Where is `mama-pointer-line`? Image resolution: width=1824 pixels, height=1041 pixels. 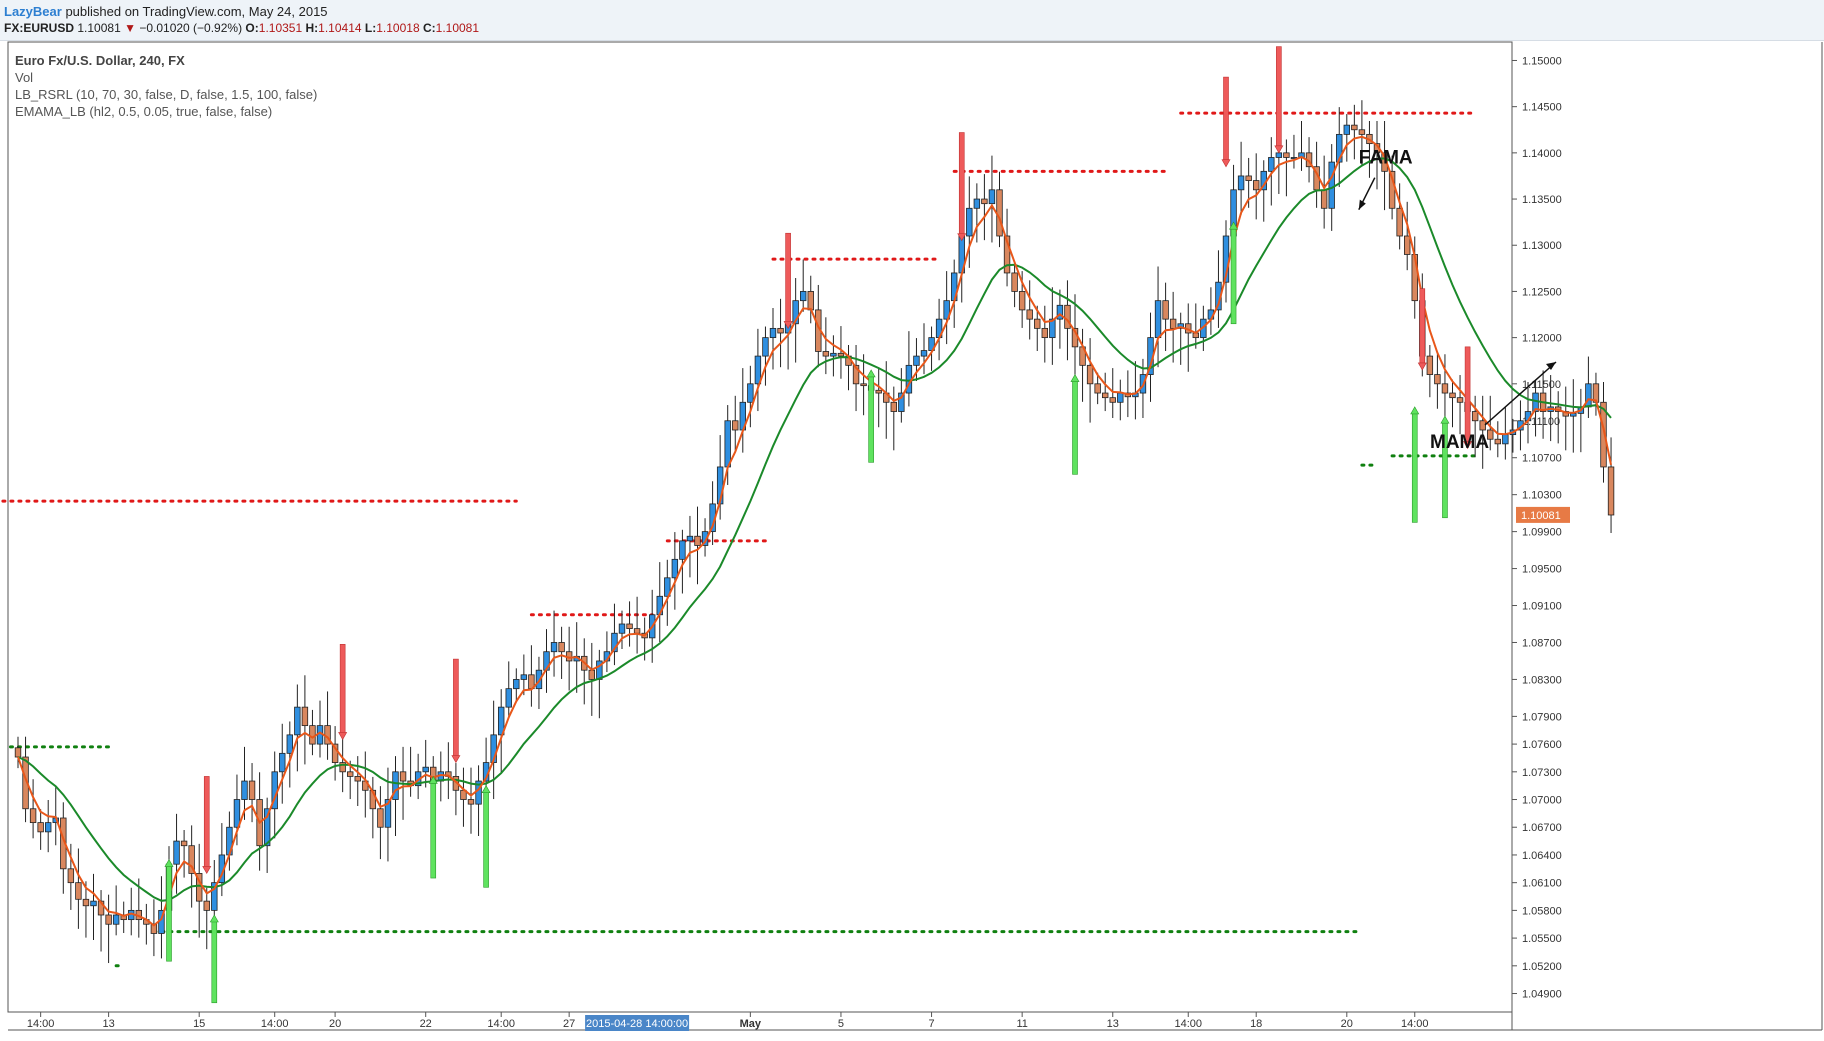 mama-pointer-line is located at coordinates (1520, 393).